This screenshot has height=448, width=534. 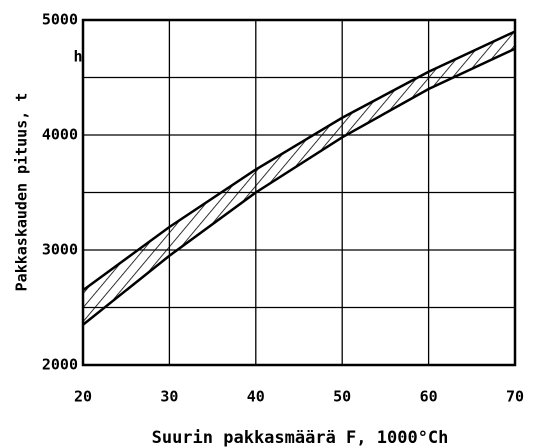 What do you see at coordinates (300, 438) in the screenshot?
I see `x-axis-label: Suurin pakkasmäärä F, 1000°Ch` at bounding box center [300, 438].